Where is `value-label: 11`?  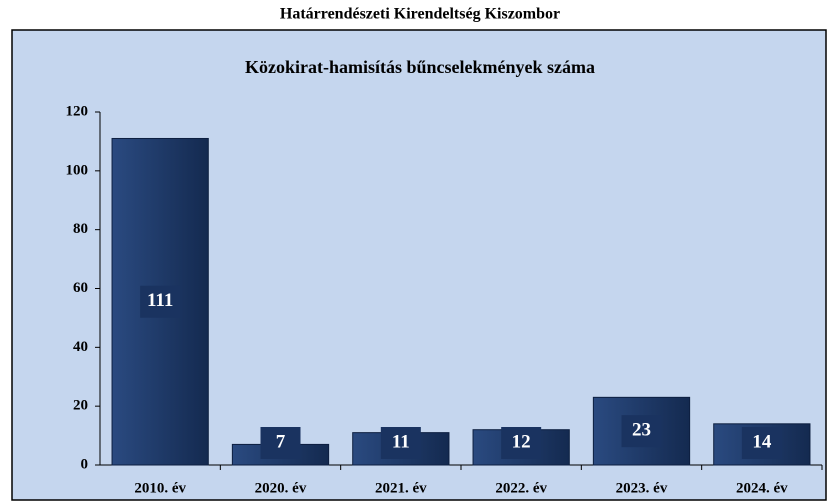 value-label: 11 is located at coordinates (401, 441).